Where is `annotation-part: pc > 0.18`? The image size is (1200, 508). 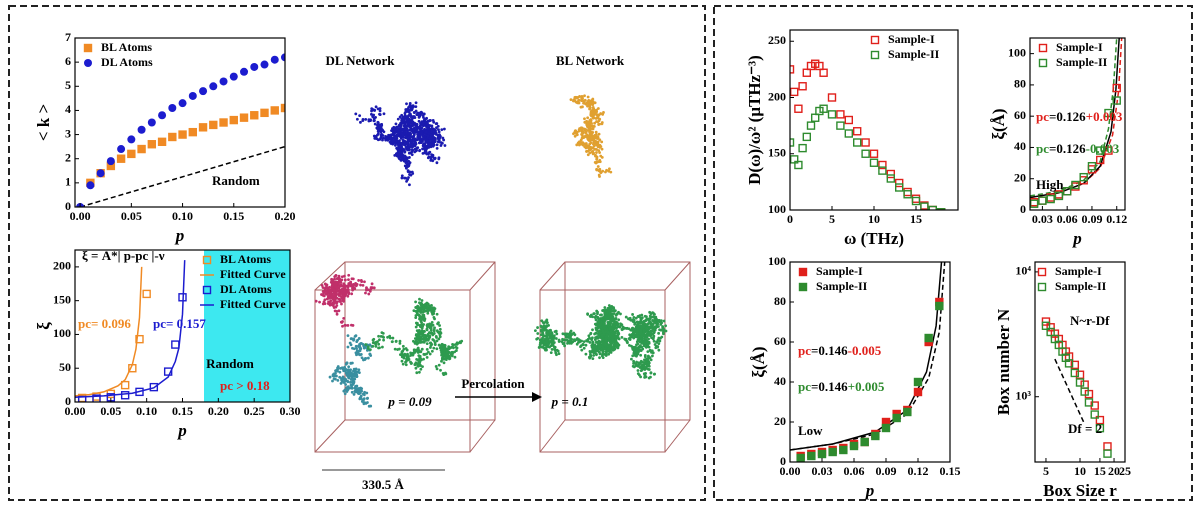
annotation-part: pc > 0.18 is located at coordinates (245, 385).